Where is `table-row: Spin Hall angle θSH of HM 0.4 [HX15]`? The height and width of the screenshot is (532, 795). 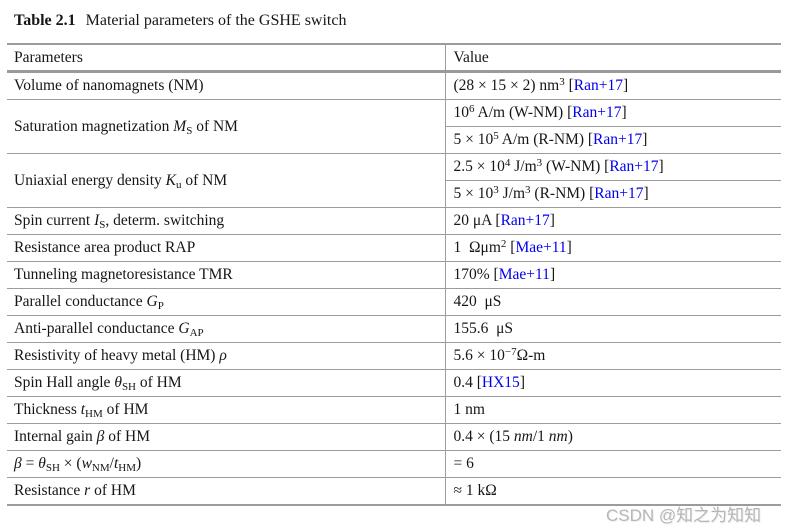 table-row: Spin Hall angle θSH of HM 0.4 [HX15] is located at coordinates (394, 383).